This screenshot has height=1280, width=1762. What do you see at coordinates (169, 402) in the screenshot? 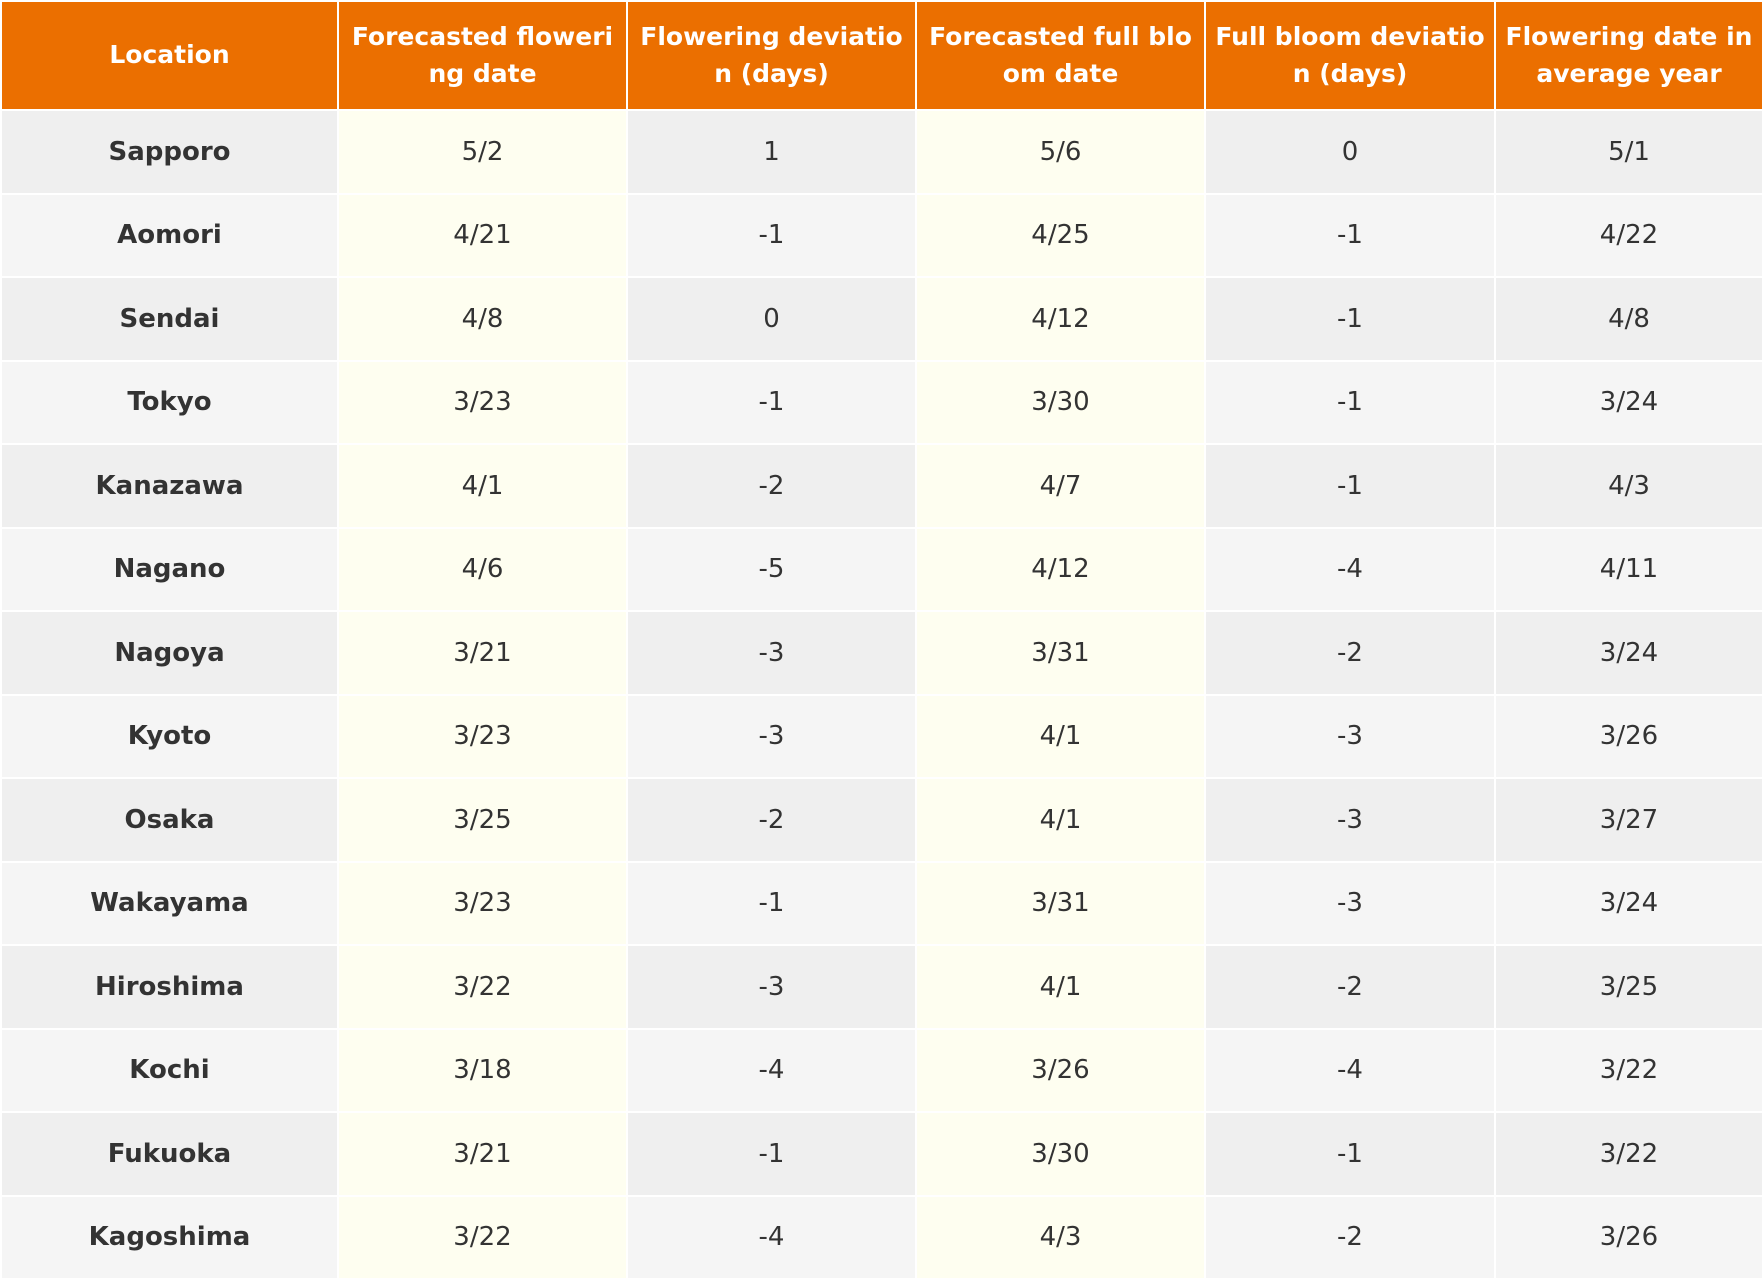
I see `location-cell: Tokyo` at bounding box center [169, 402].